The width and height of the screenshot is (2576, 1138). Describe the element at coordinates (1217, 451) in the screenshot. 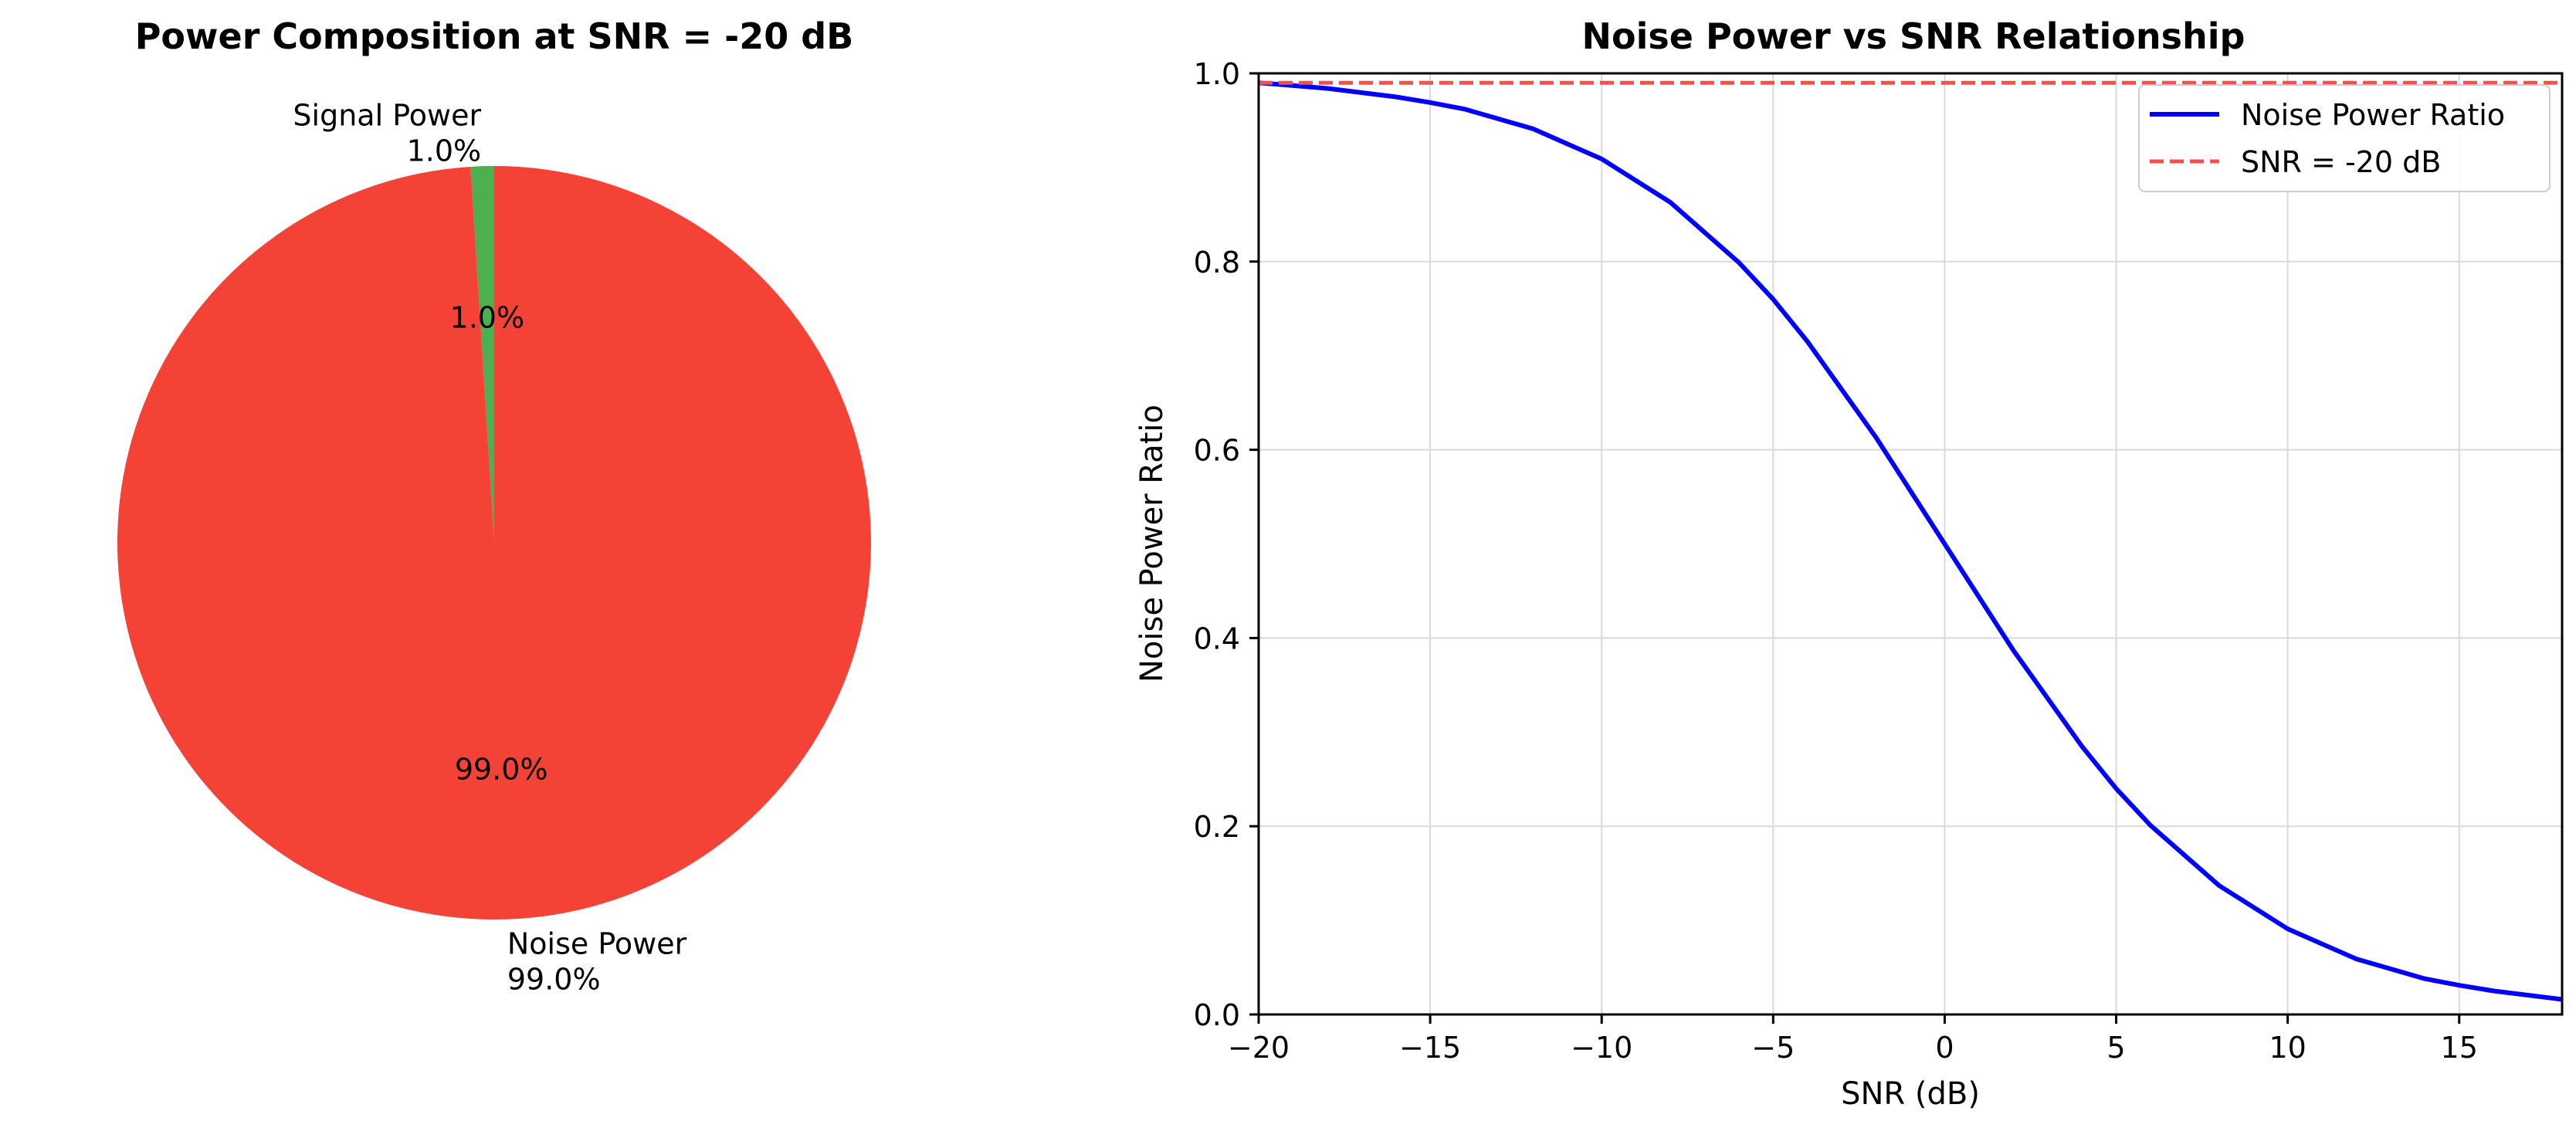

I see `y-tick-label: 0.6` at that location.